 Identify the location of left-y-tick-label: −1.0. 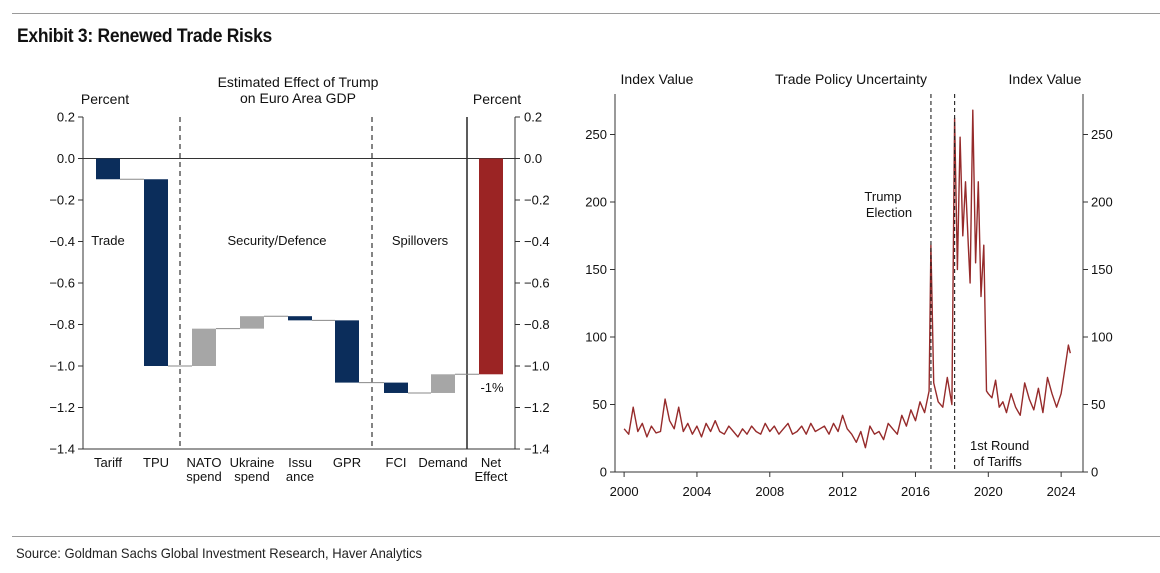
(62, 366).